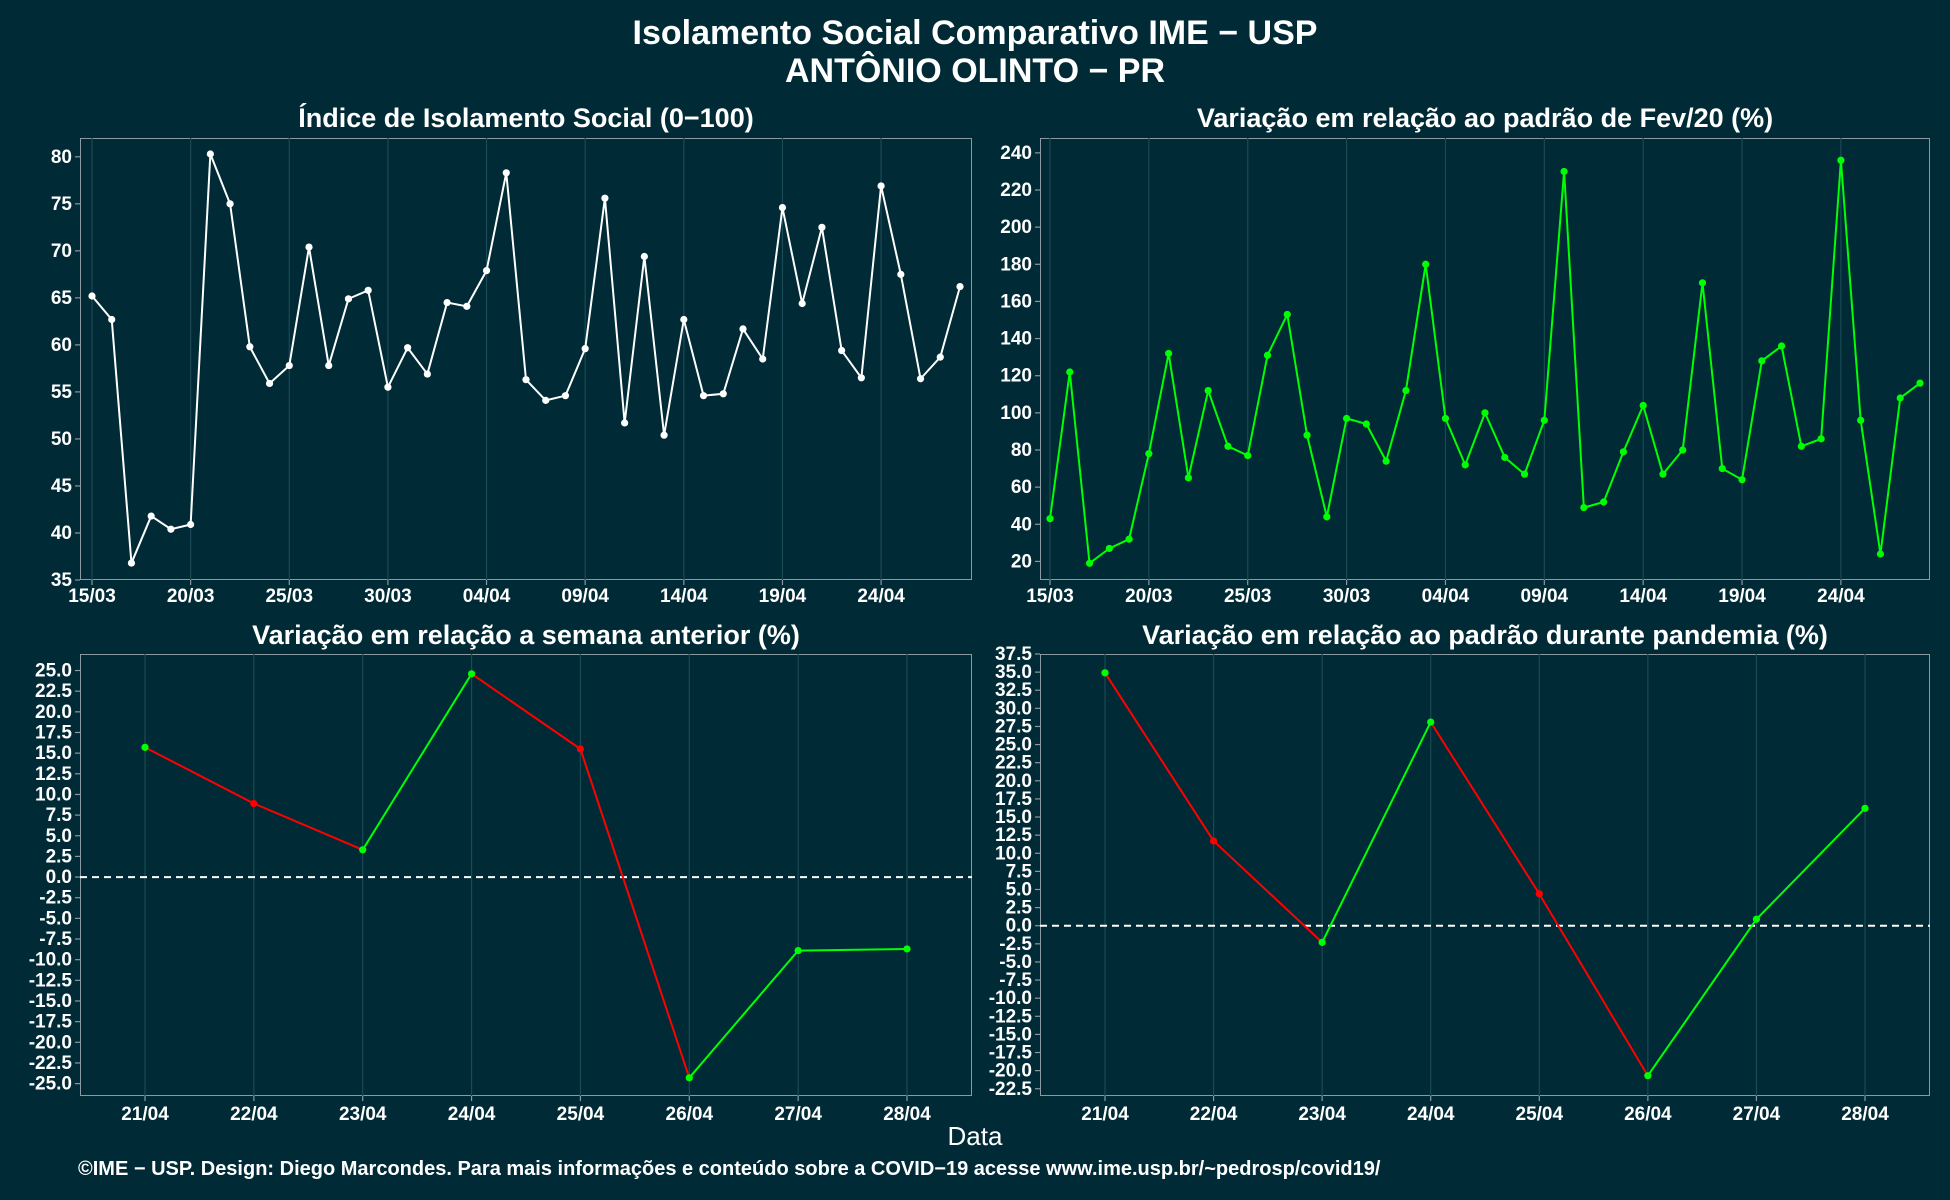 The image size is (1950, 1200). What do you see at coordinates (974, 71) in the screenshot?
I see `chart-subtitle: ANTÔNIO OLINTO − PR` at bounding box center [974, 71].